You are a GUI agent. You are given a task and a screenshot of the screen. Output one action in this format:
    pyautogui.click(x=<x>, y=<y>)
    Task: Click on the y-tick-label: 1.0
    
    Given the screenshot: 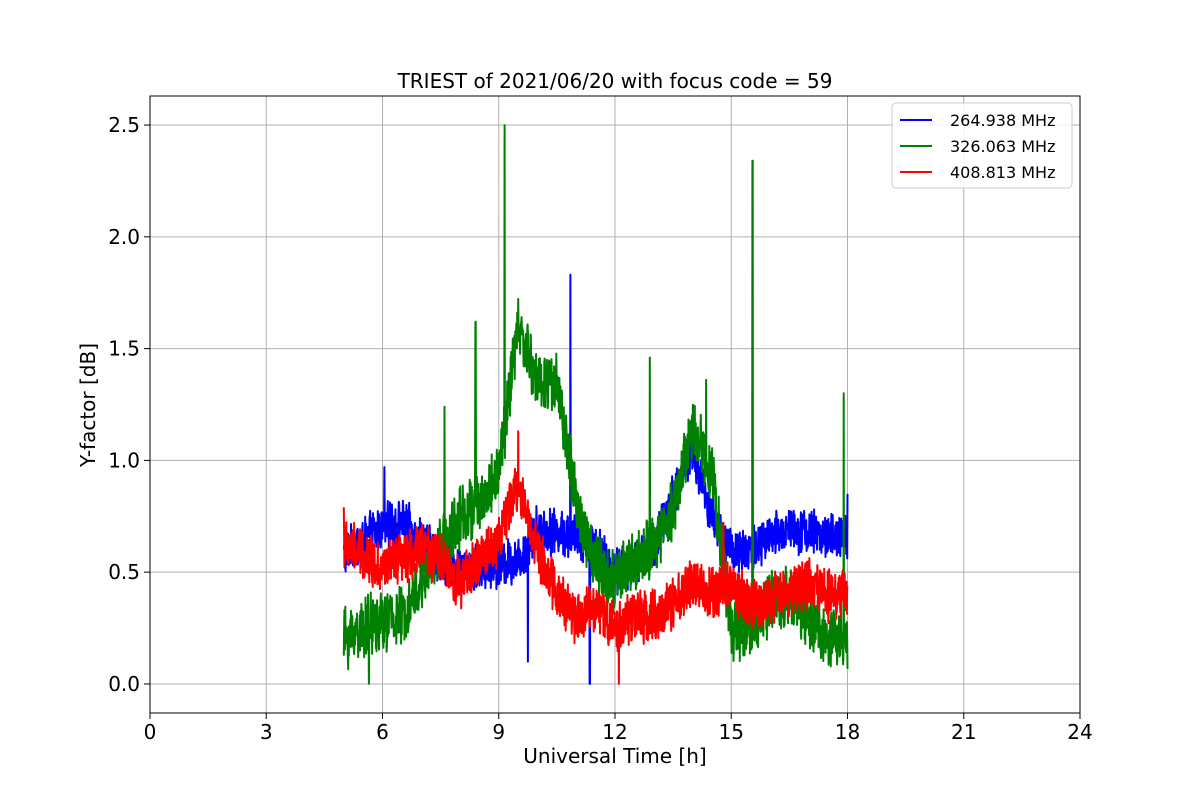 What is the action you would take?
    pyautogui.click(x=124, y=460)
    